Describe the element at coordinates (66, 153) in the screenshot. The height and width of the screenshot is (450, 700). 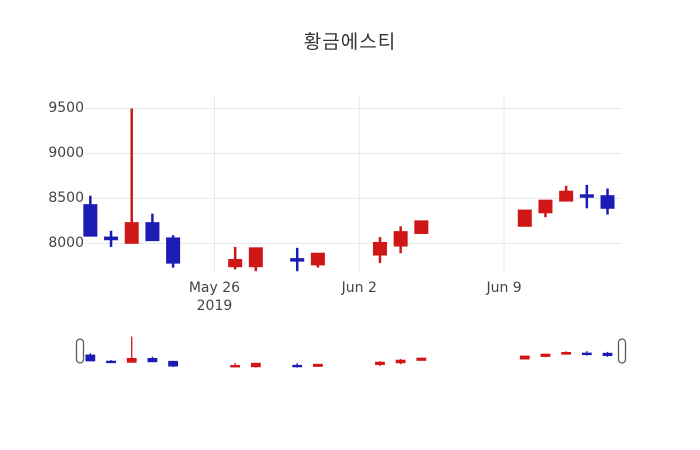
I see `y-tick-label: 9000` at that location.